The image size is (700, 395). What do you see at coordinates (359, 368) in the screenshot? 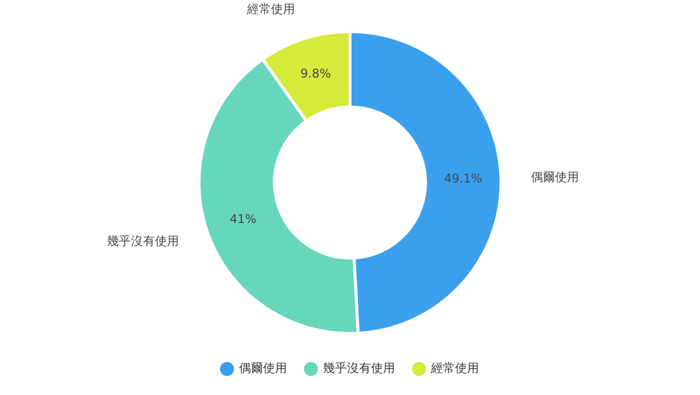
I see `legend-label: 幾乎沒有使用` at bounding box center [359, 368].